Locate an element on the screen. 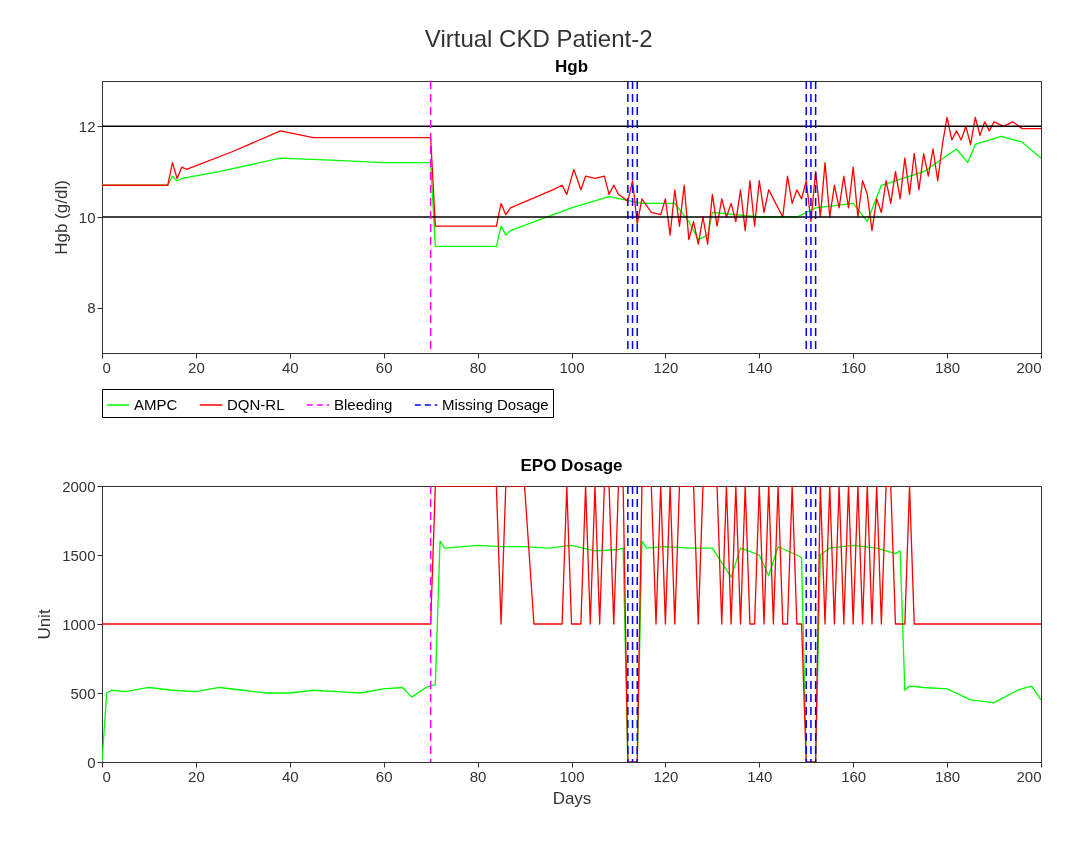 This screenshot has height=861, width=1081. chart-title: EPO Dosage is located at coordinates (571, 465).